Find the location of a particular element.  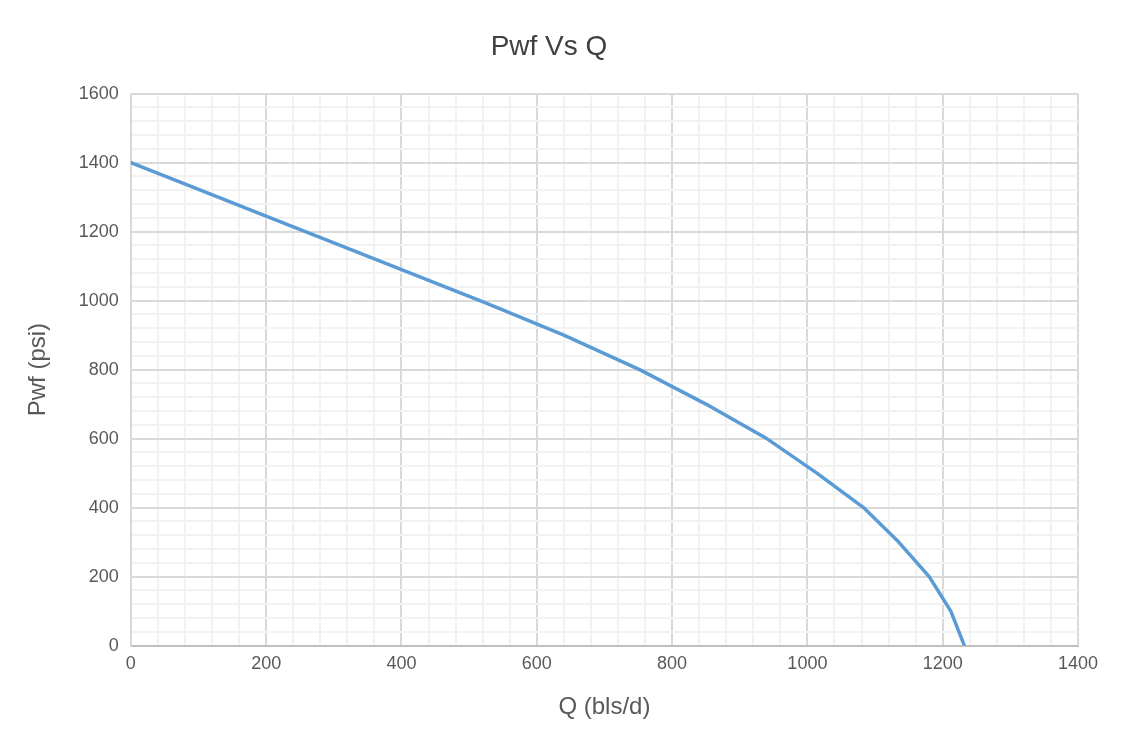

y-axis-title: Pwf (psi) is located at coordinates (37, 369).